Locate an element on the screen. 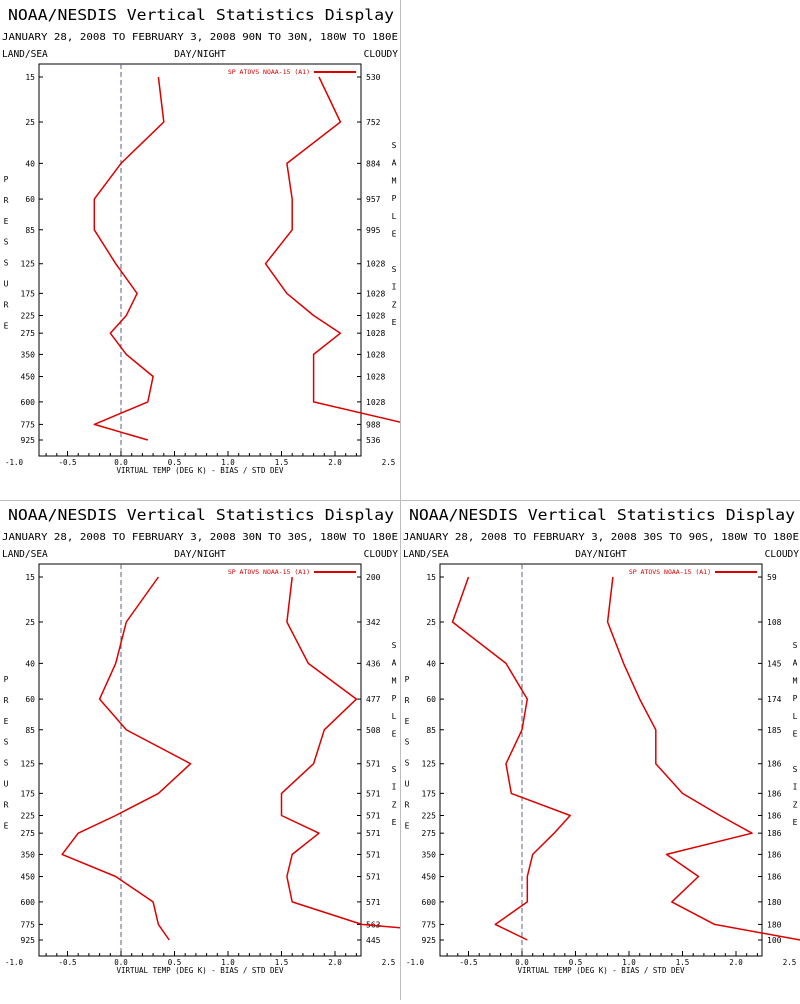 This screenshot has height=1004, width=800. pressure-axis-letter: S is located at coordinates (6, 742).